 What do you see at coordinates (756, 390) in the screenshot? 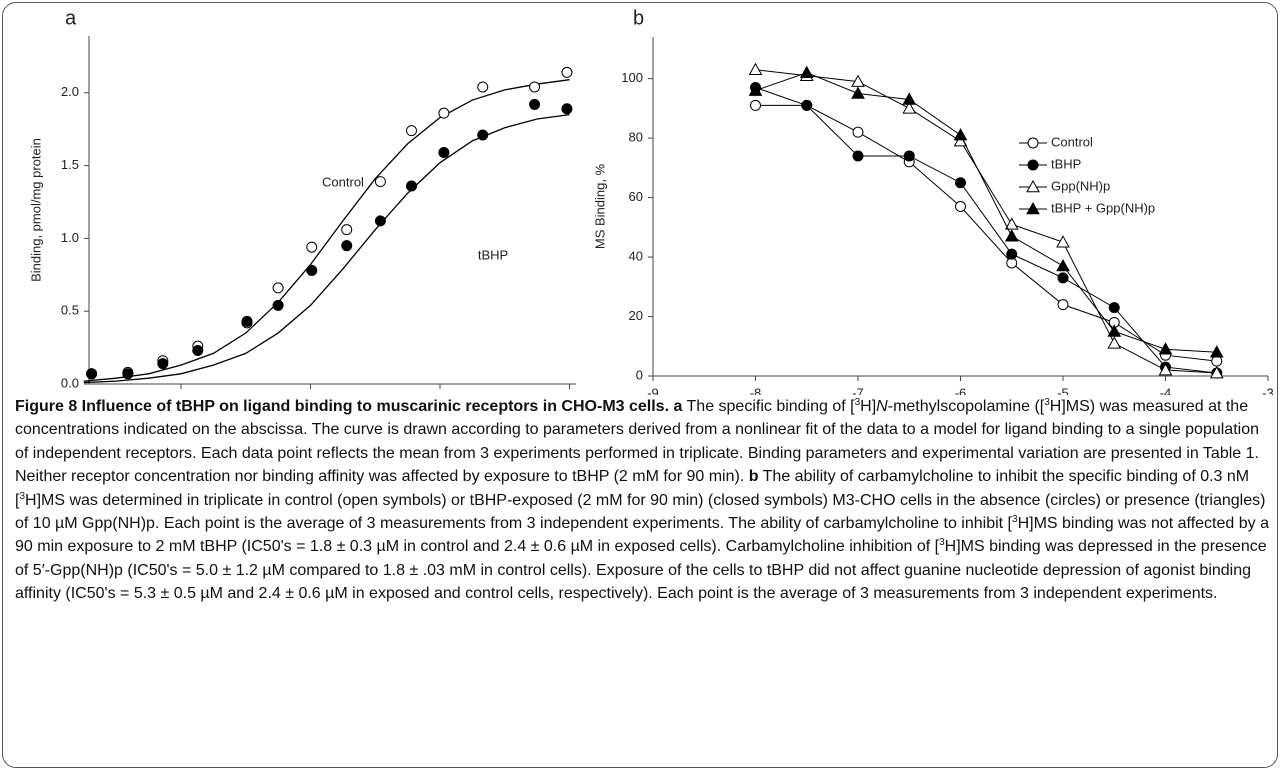
I see `x-tick-label: -8` at bounding box center [756, 390].